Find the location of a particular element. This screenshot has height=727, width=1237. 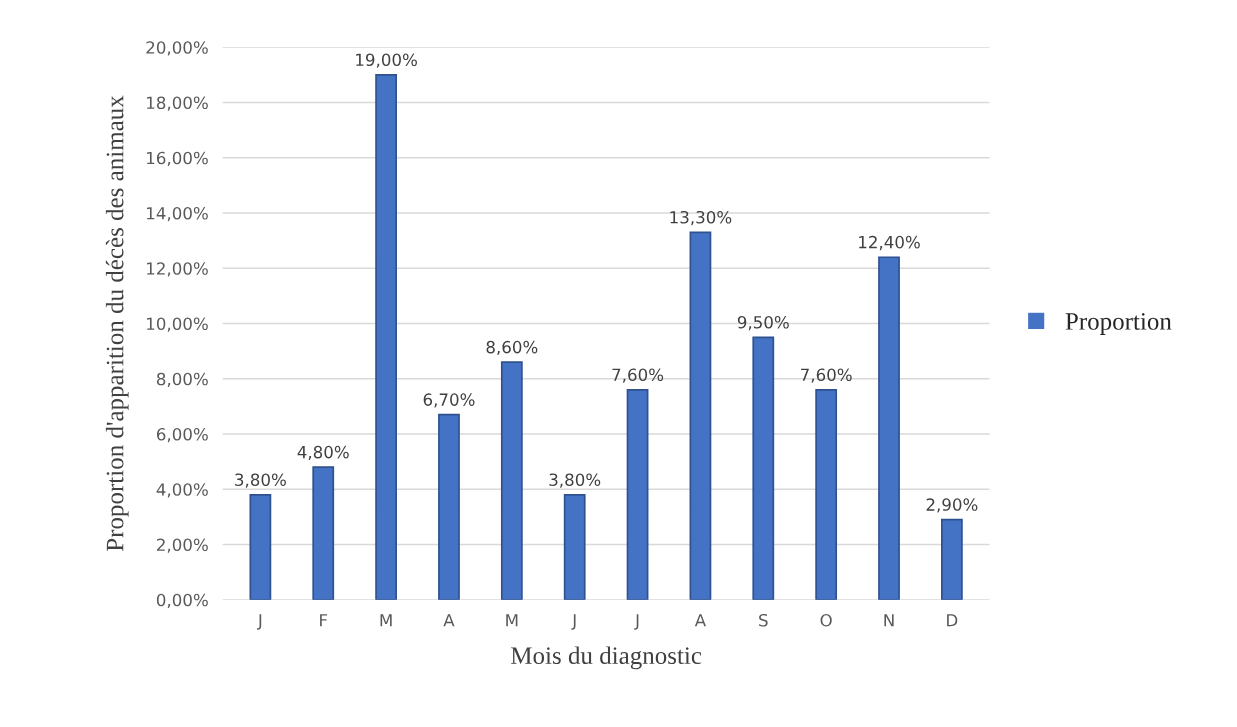

y-tick-label: 6,00% is located at coordinates (182, 435).